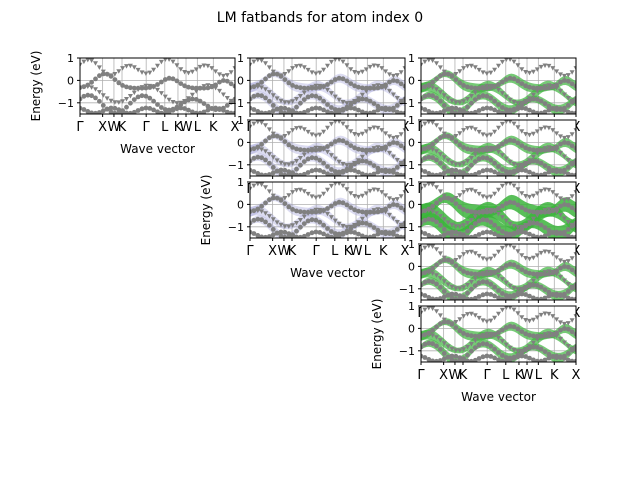 The image size is (640, 480). Describe the element at coordinates (327, 86) in the screenshot. I see `plot-frame` at that location.